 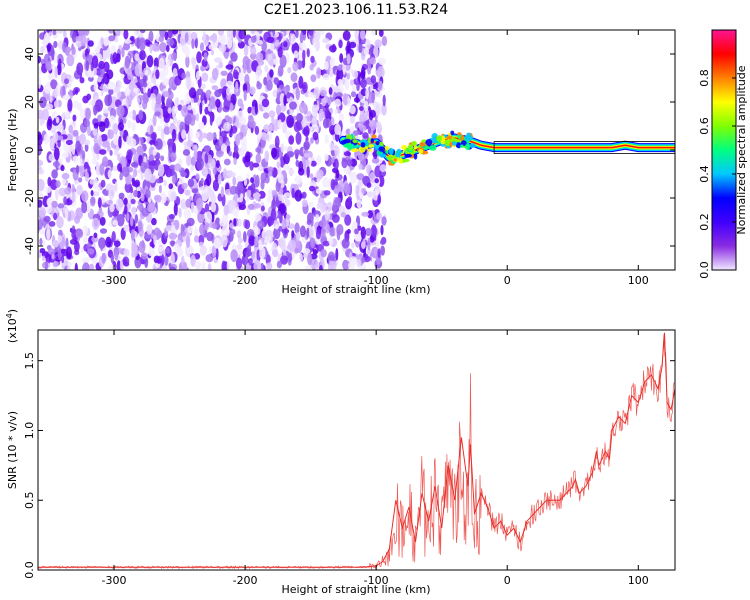 I want to click on y-tick-label: 1.0, so click(x=29, y=431).